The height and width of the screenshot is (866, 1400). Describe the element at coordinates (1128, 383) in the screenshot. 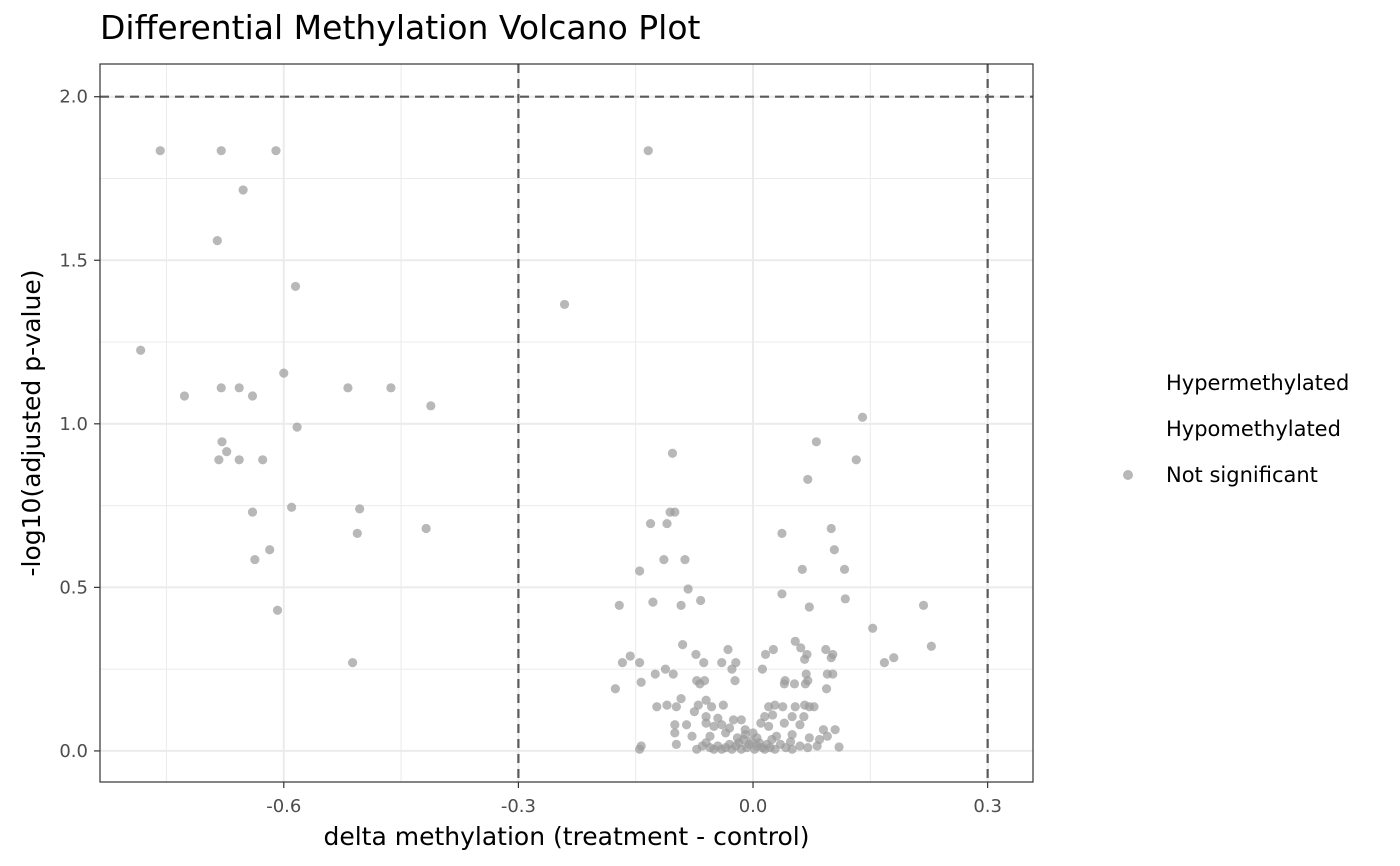

I see `legend-key-hypermethylated` at that location.